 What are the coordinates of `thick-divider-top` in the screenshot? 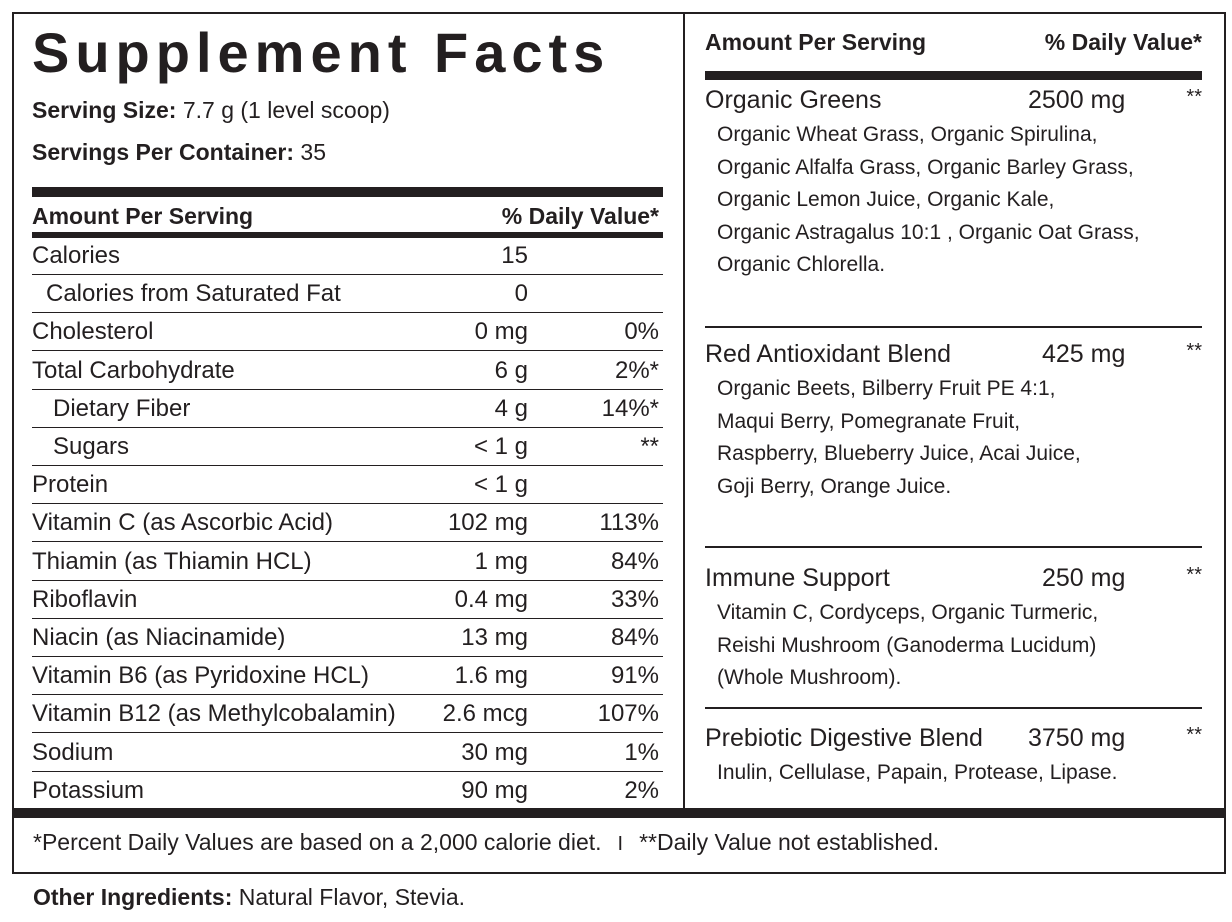 It's located at (347, 192).